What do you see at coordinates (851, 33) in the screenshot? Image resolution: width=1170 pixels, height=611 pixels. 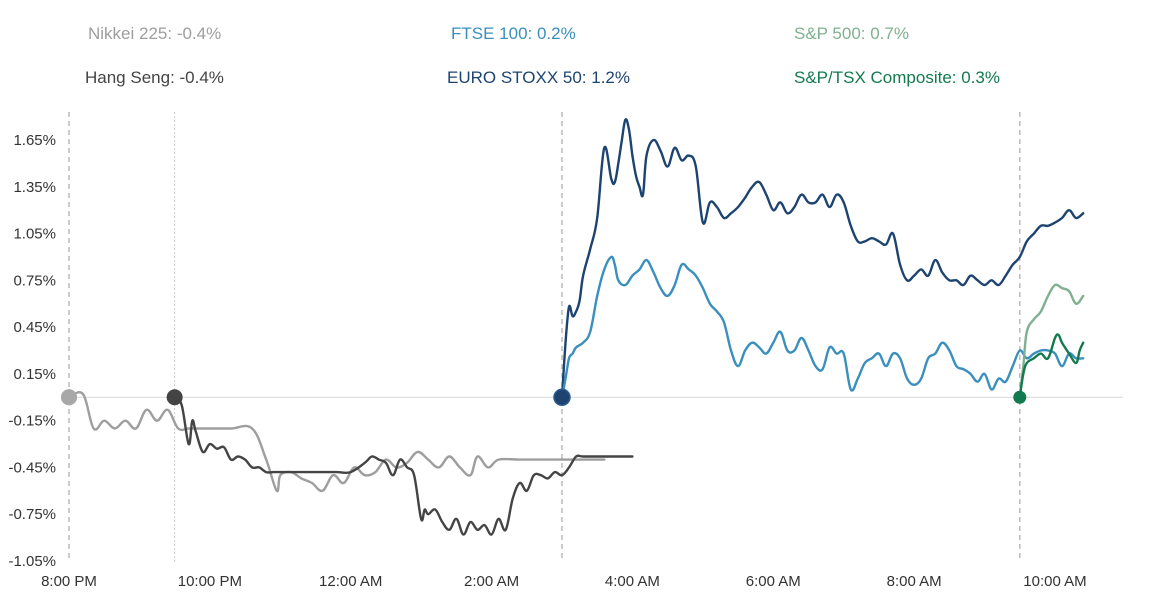 I see `legend-item-sp500: S&P 500: 0.7%` at bounding box center [851, 33].